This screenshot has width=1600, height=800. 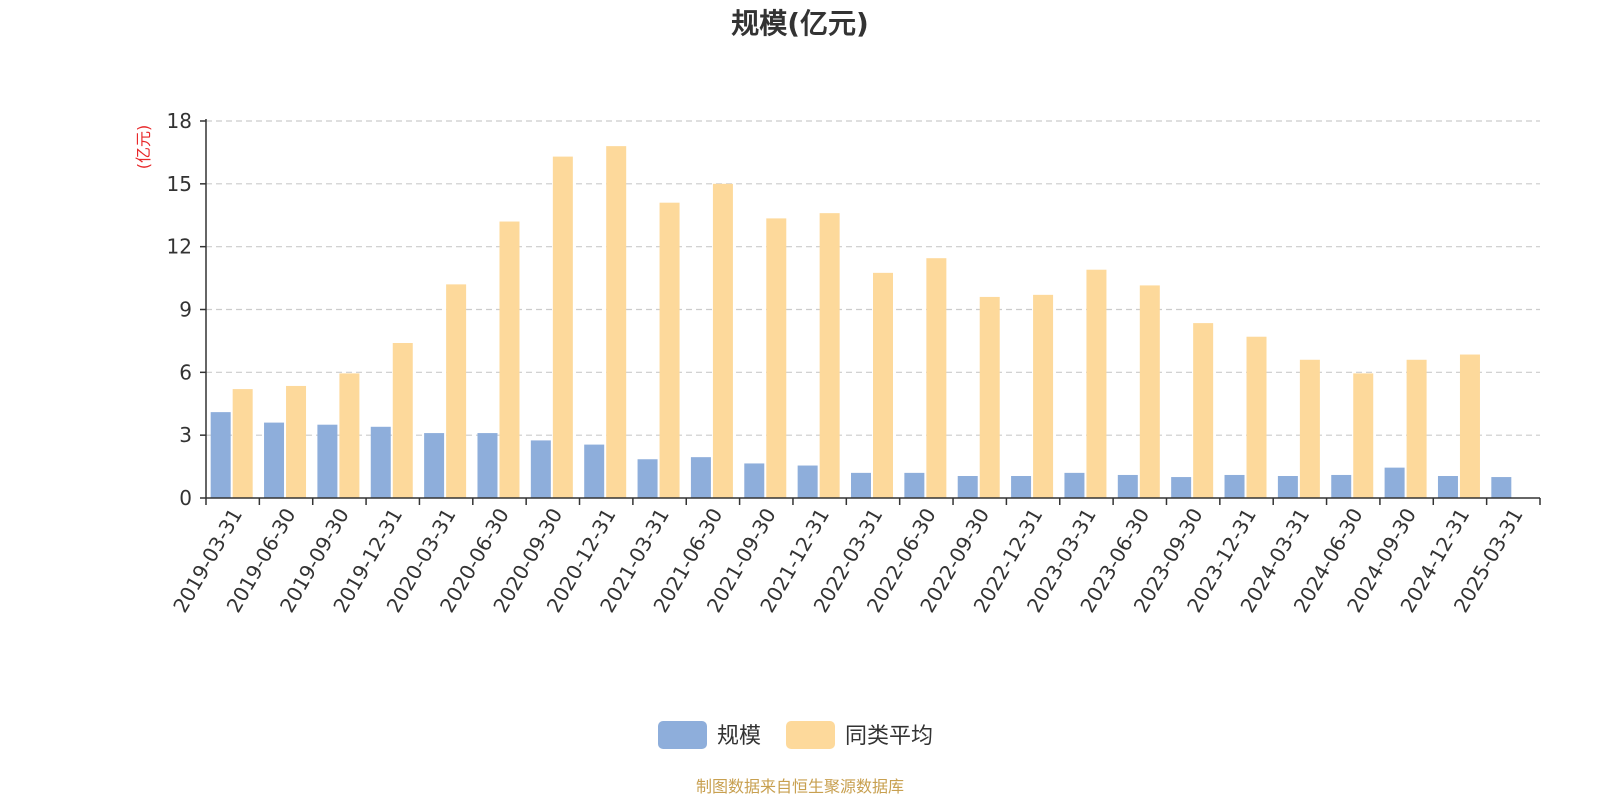 I want to click on y-tick-label-3: 3, so click(x=185, y=435).